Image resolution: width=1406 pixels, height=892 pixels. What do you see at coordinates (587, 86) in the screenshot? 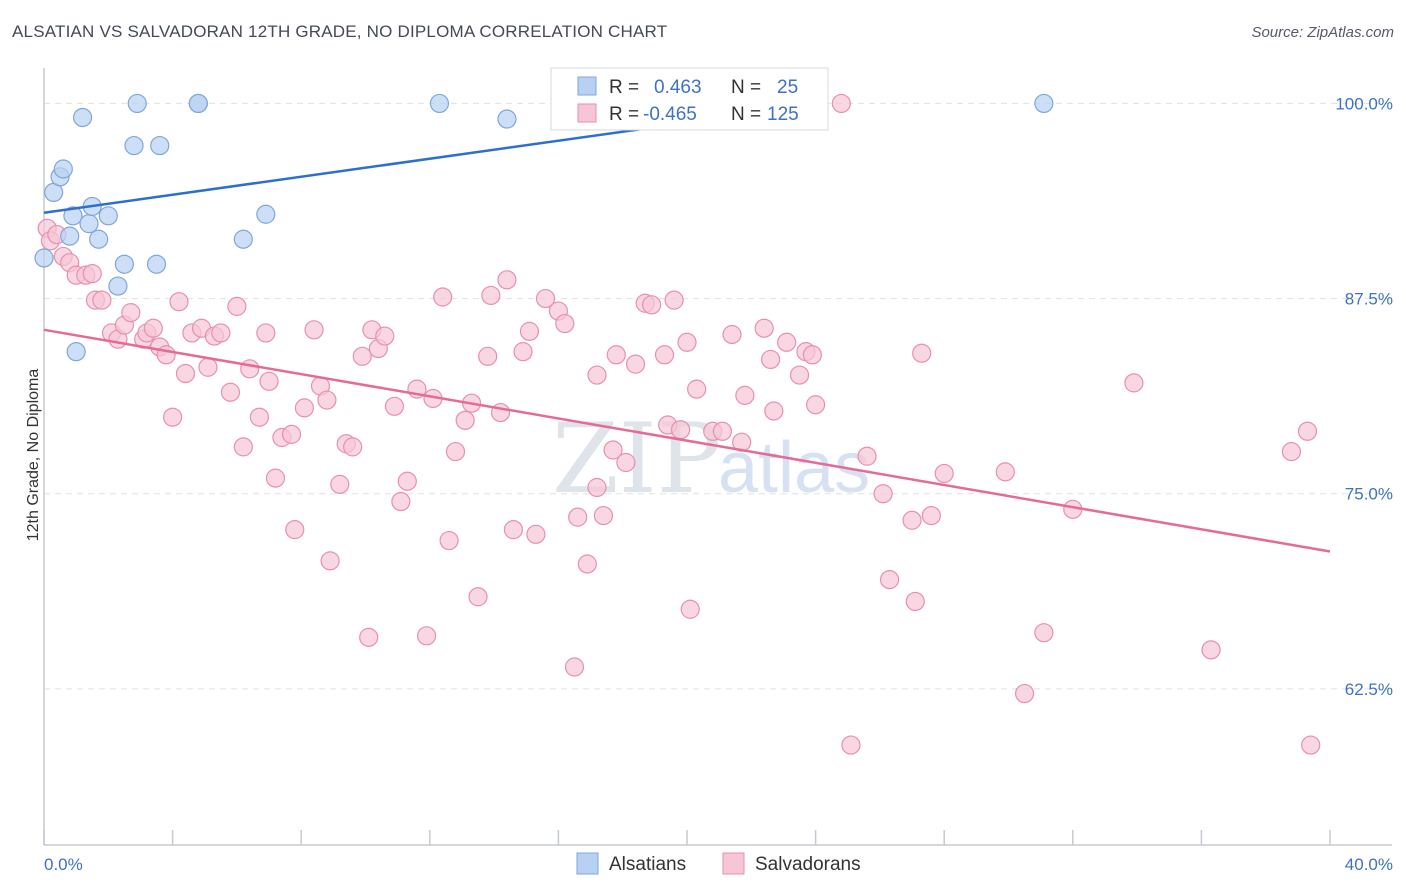
I see `alsatians-swatch` at bounding box center [587, 86].